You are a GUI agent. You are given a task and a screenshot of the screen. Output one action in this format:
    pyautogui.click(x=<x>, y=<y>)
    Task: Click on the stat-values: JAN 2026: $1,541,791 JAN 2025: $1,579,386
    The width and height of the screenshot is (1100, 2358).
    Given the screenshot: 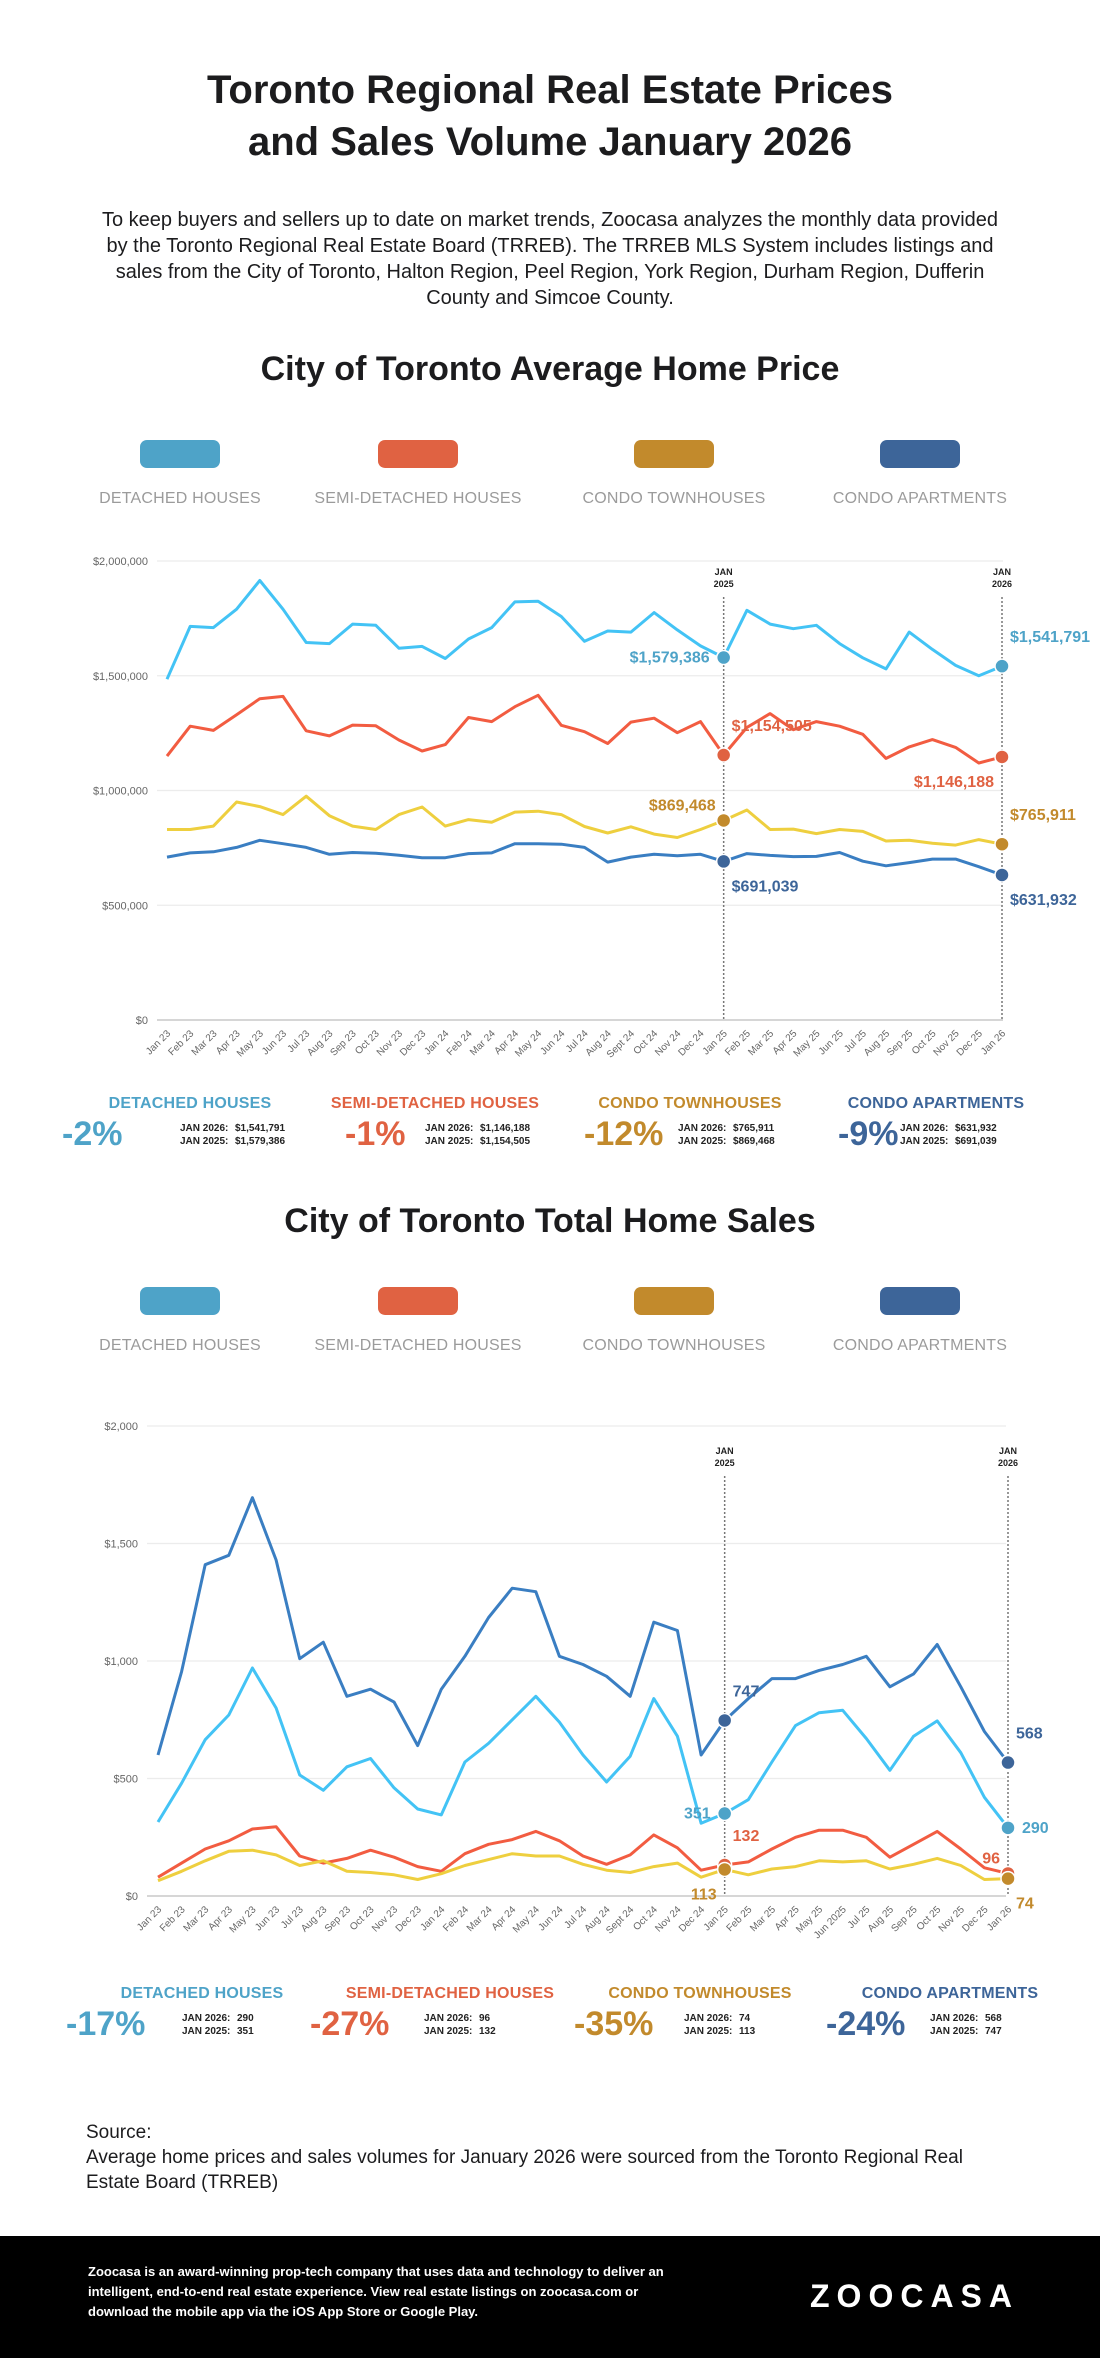 What is the action you would take?
    pyautogui.click(x=232, y=1135)
    